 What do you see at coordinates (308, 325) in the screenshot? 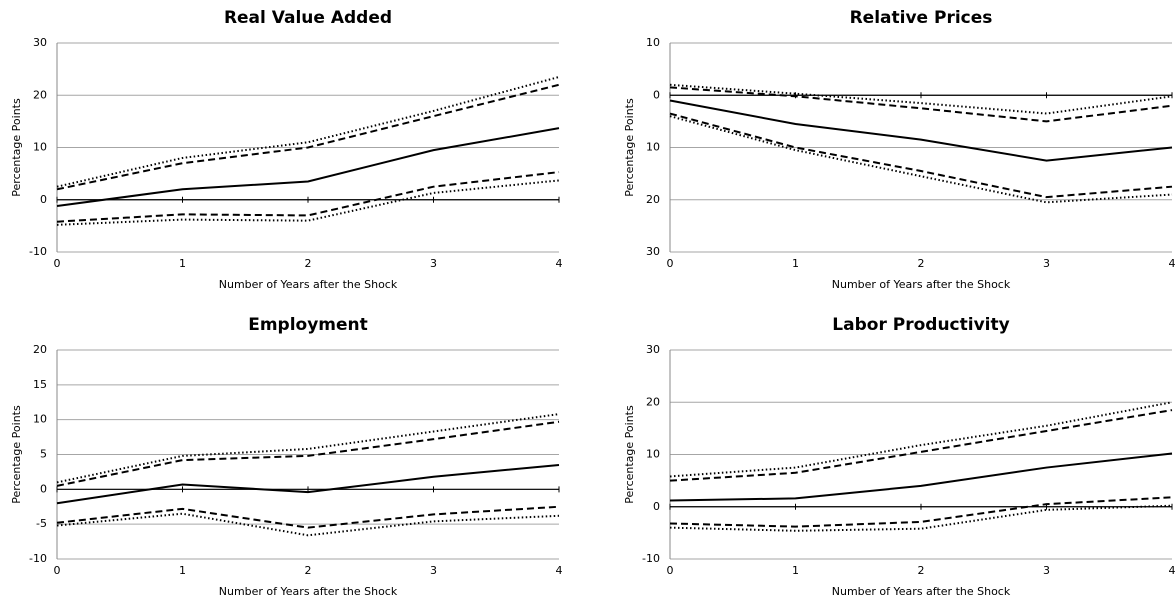
I see `chart-title: Employment` at bounding box center [308, 325].